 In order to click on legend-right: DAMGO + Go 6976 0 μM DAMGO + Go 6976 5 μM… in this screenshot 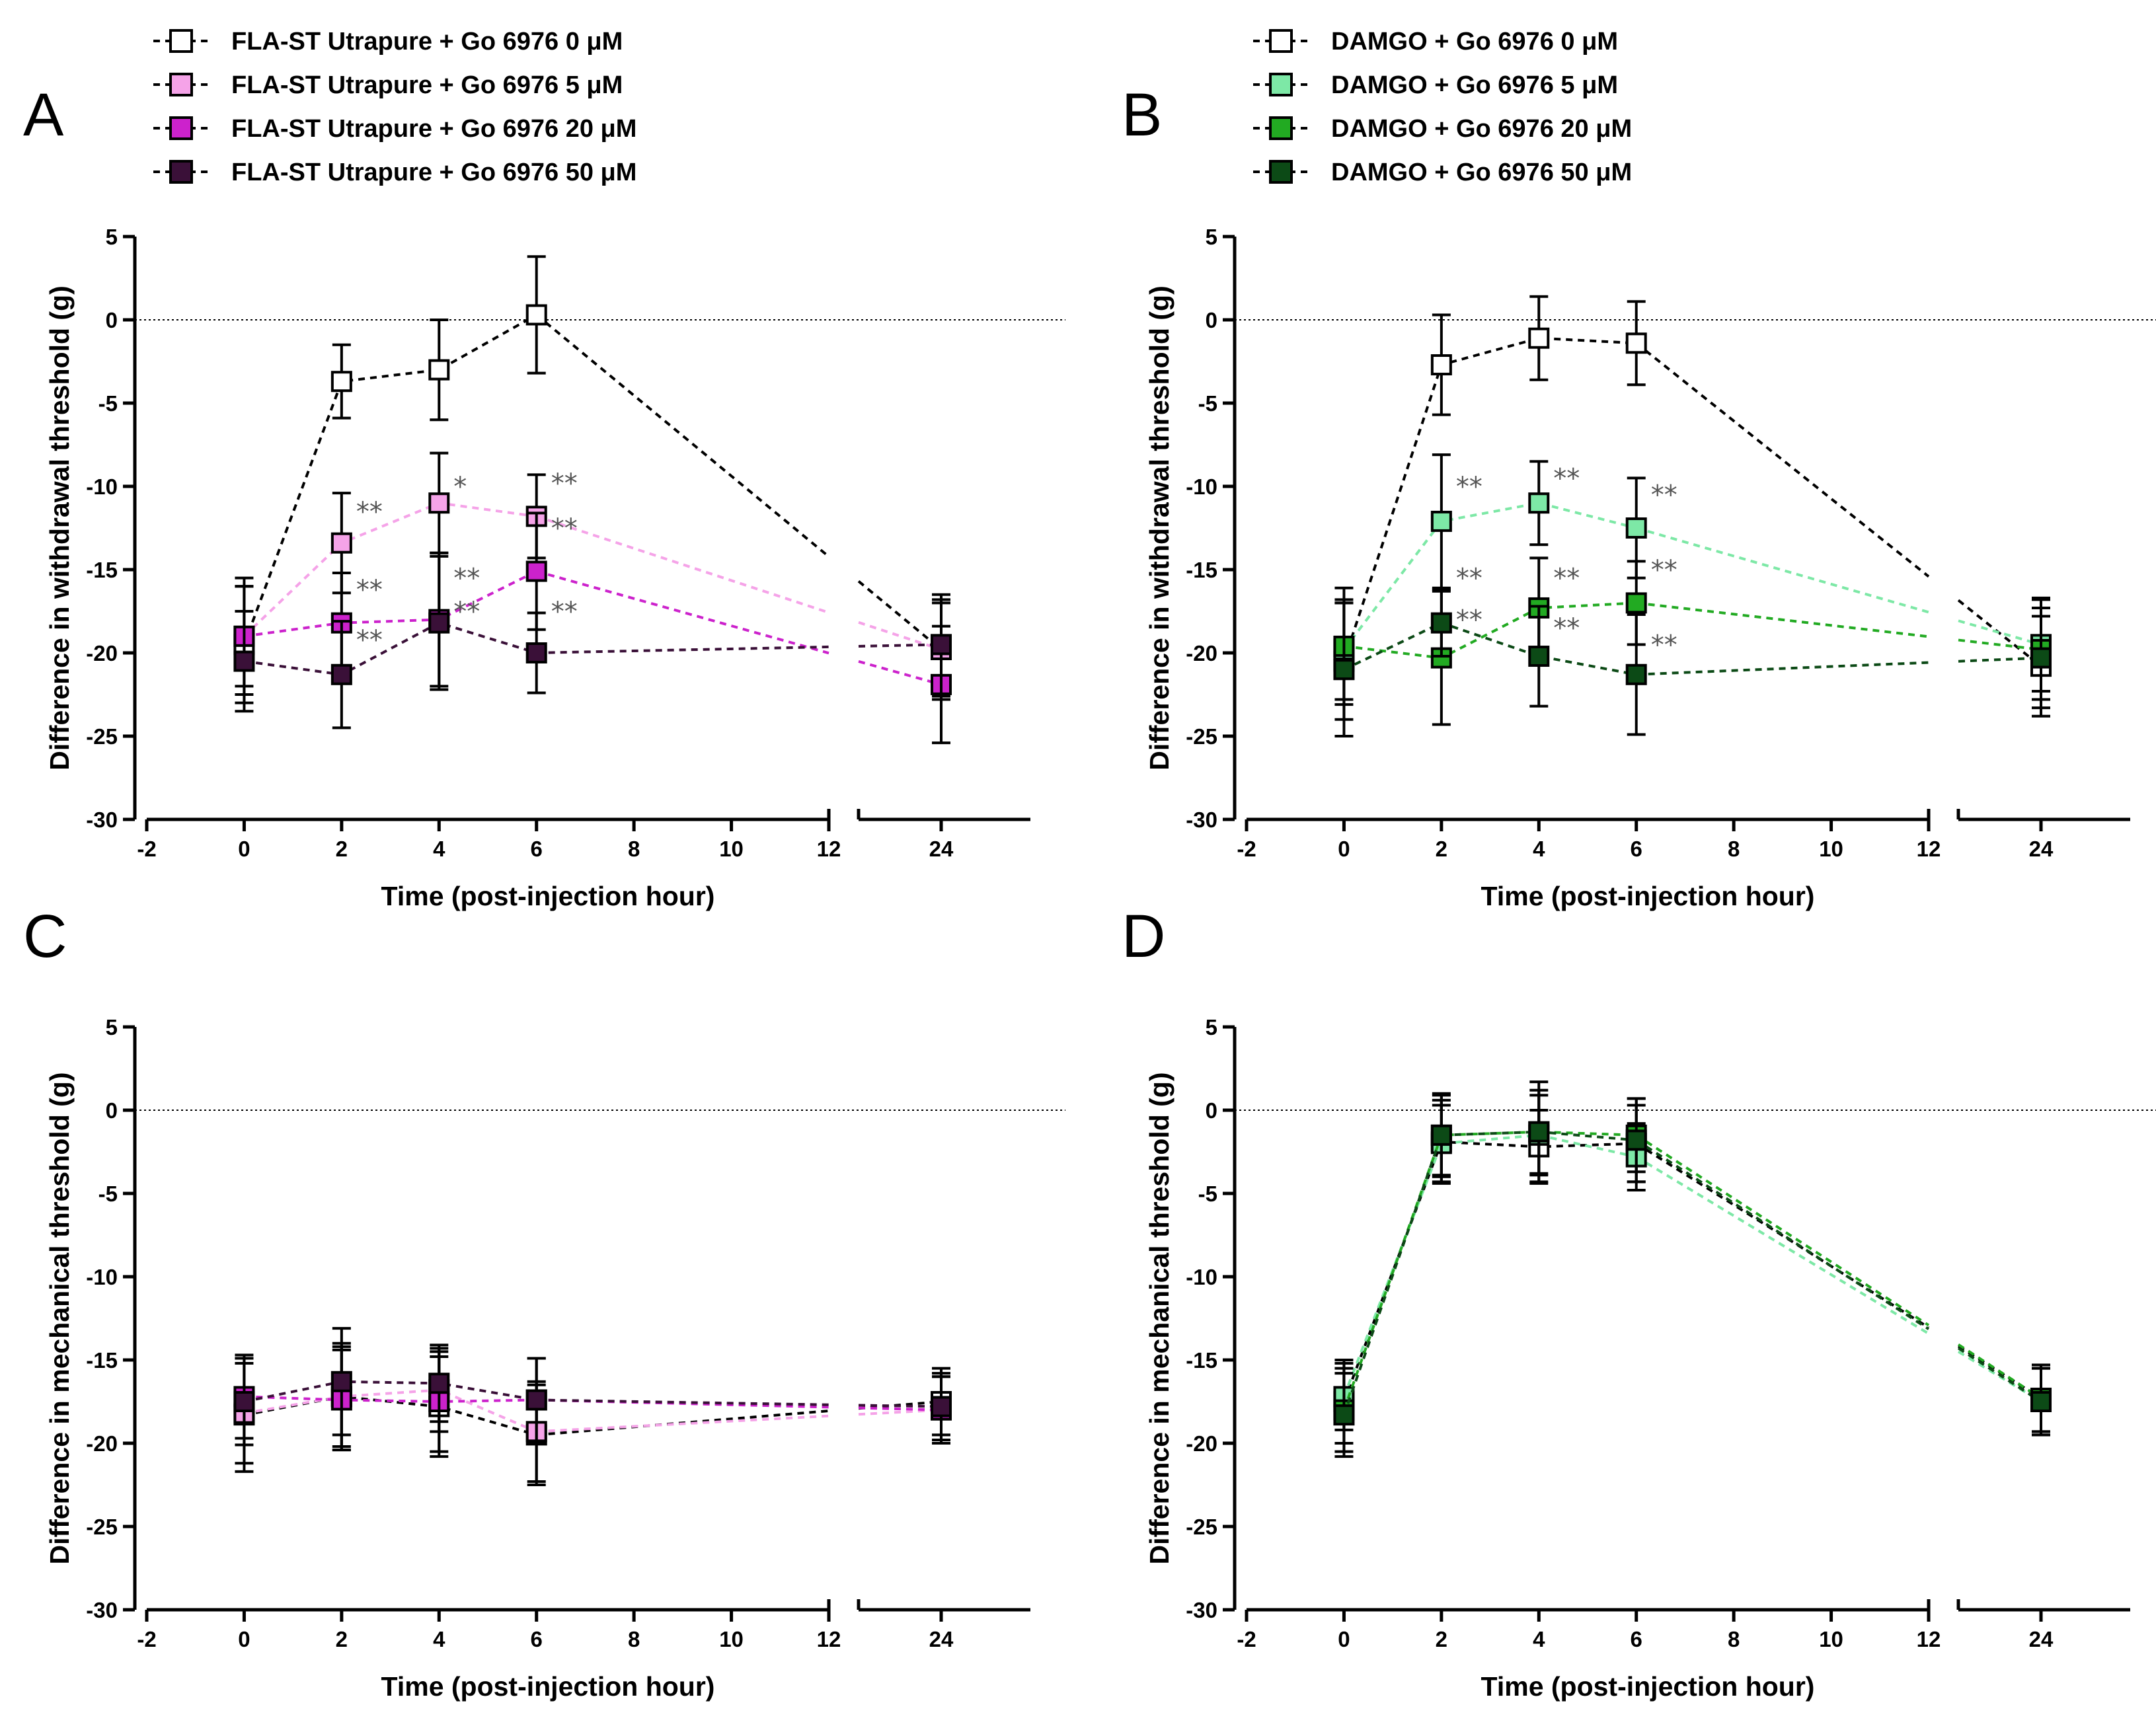, I will do `click(1442, 107)`.